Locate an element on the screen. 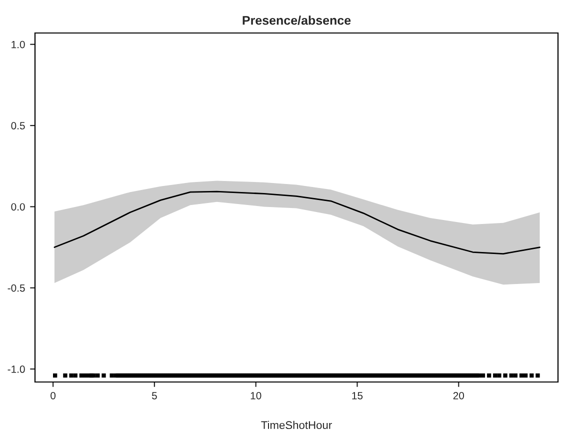 The height and width of the screenshot is (434, 563). y-tick-label: -0.5 is located at coordinates (16, 288).